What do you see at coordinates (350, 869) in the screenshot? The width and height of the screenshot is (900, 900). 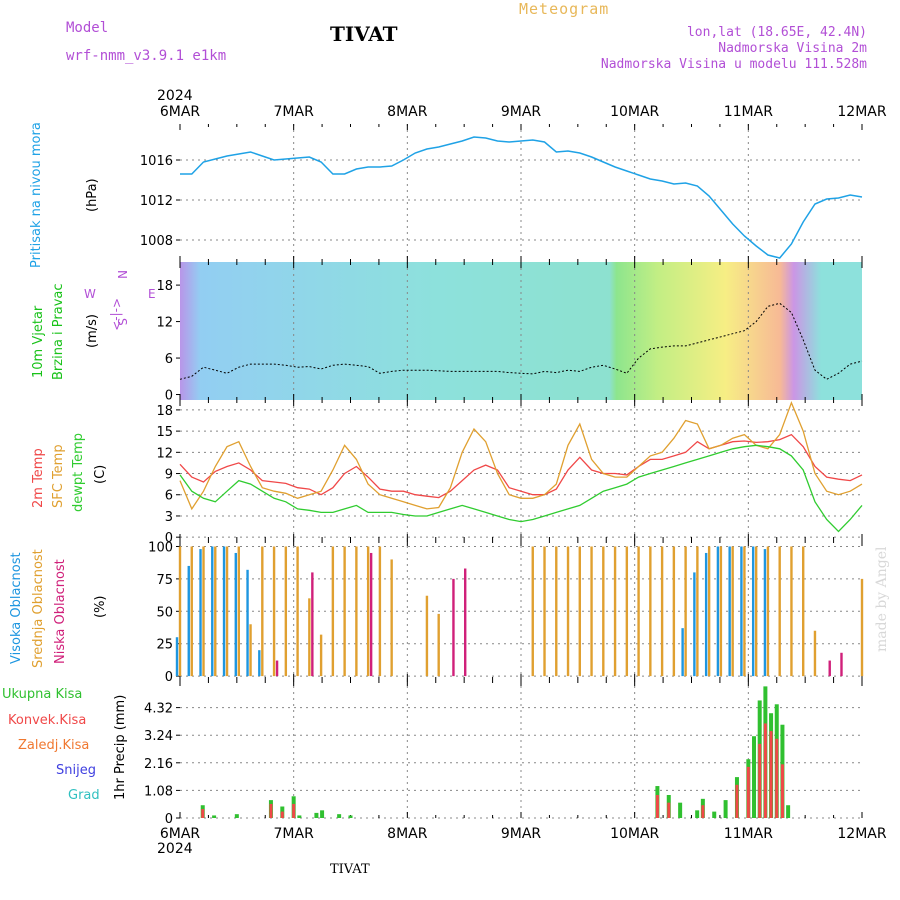 I see `footer-station: TIVAT` at bounding box center [350, 869].